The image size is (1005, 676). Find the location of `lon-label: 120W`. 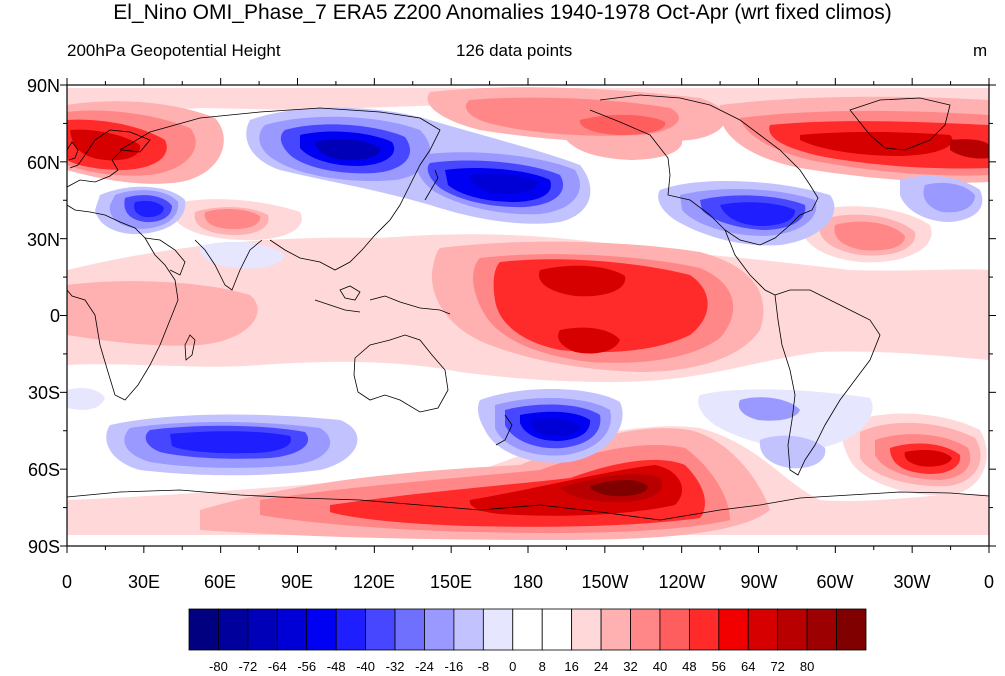

lon-label: 120W is located at coordinates (681, 582).